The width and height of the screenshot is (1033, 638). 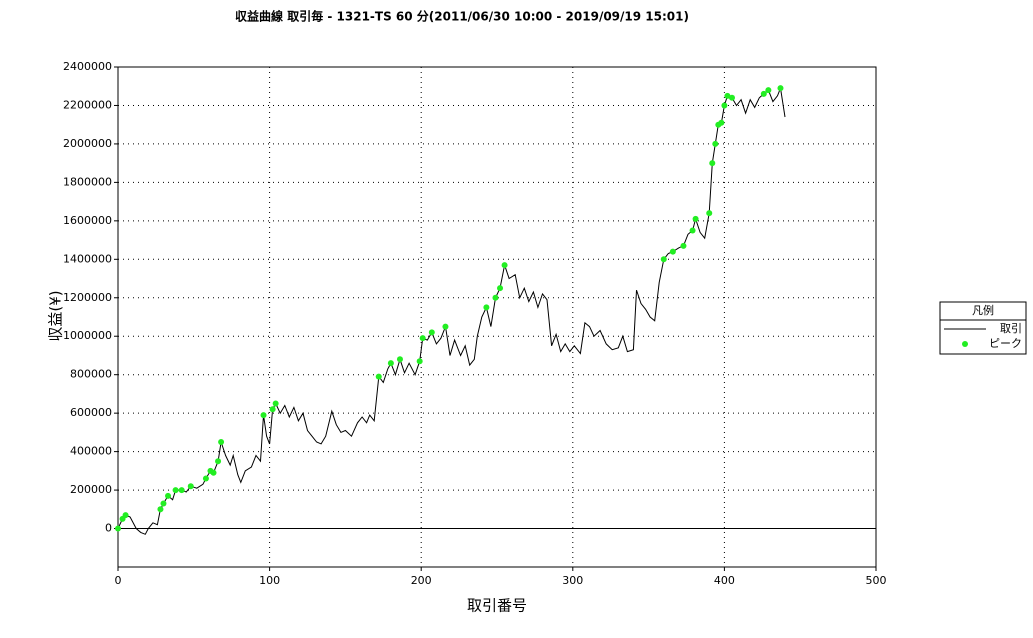 I want to click on y-tick-label: 2200000, so click(x=87, y=104).